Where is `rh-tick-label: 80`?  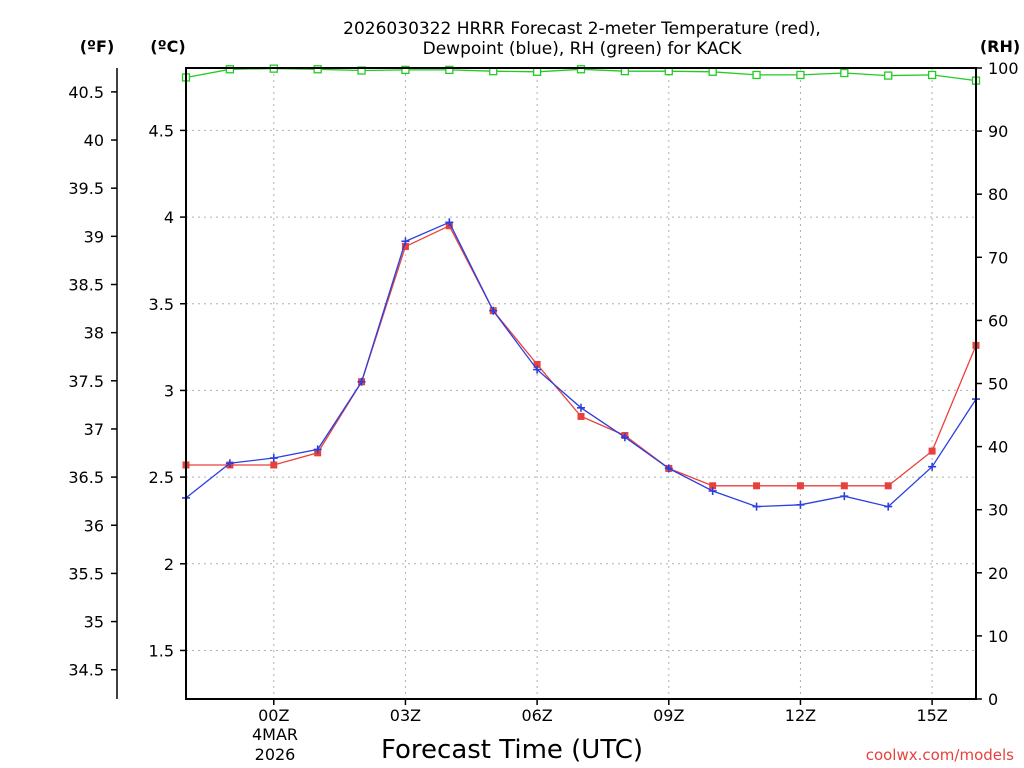
rh-tick-label: 80 is located at coordinates (998, 194).